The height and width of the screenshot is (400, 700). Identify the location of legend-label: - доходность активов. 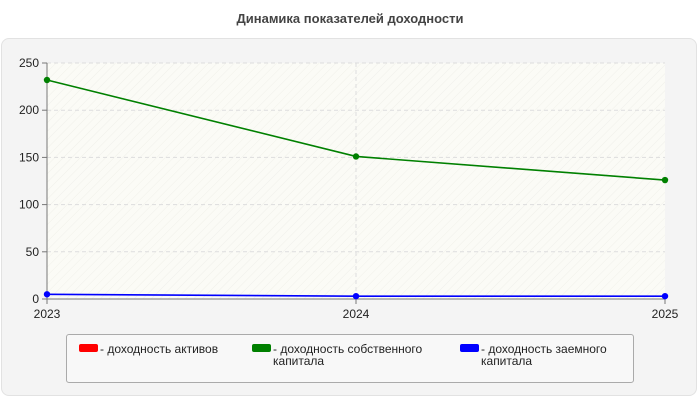
(159, 349).